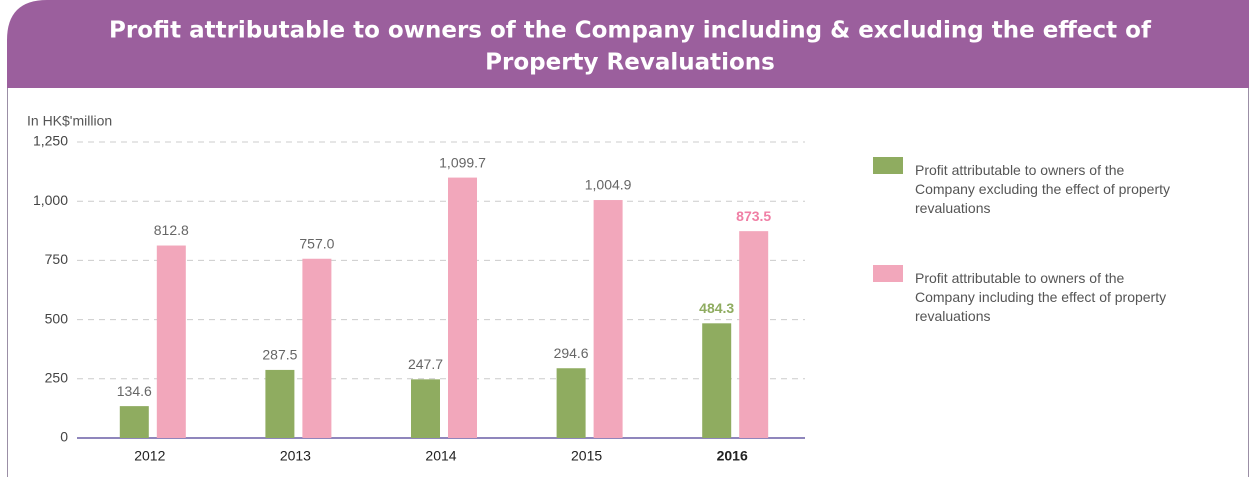 The image size is (1255, 477). Describe the element at coordinates (425, 364) in the screenshot. I see `value-label: 247.7` at that location.